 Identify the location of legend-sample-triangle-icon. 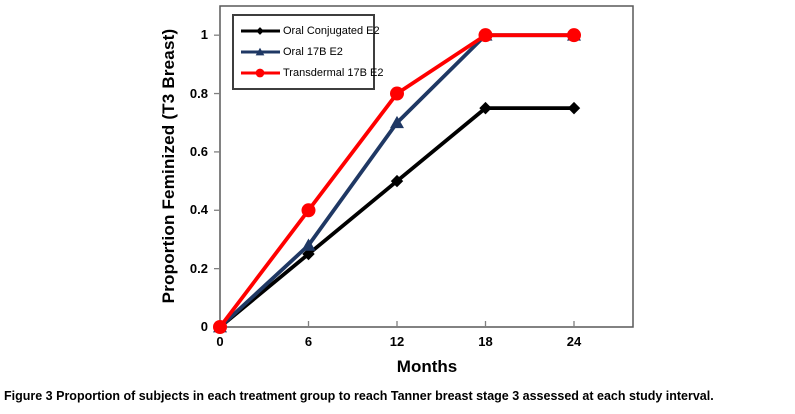
(260, 51).